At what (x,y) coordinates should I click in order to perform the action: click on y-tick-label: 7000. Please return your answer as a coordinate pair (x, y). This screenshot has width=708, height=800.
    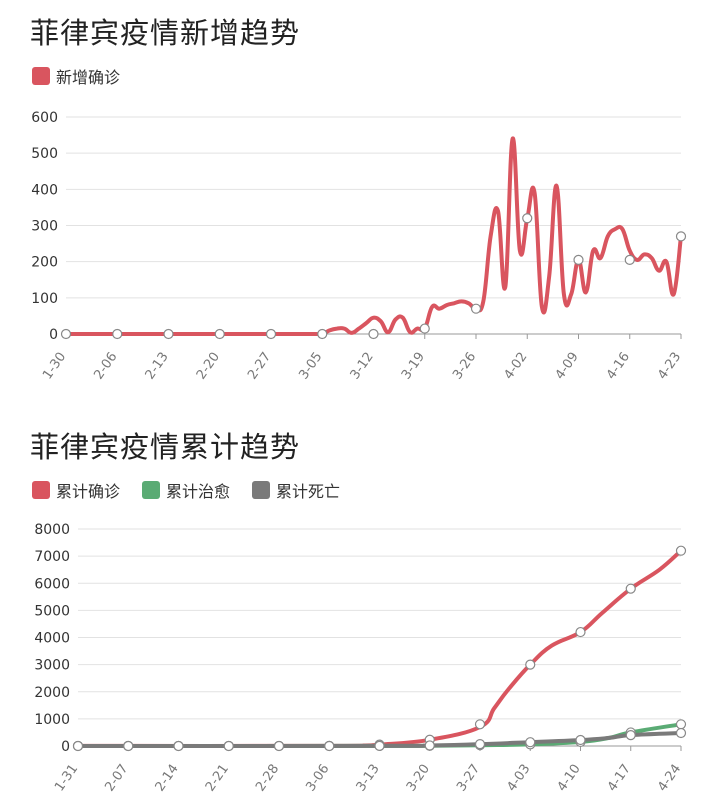
    Looking at the image, I should click on (52, 557).